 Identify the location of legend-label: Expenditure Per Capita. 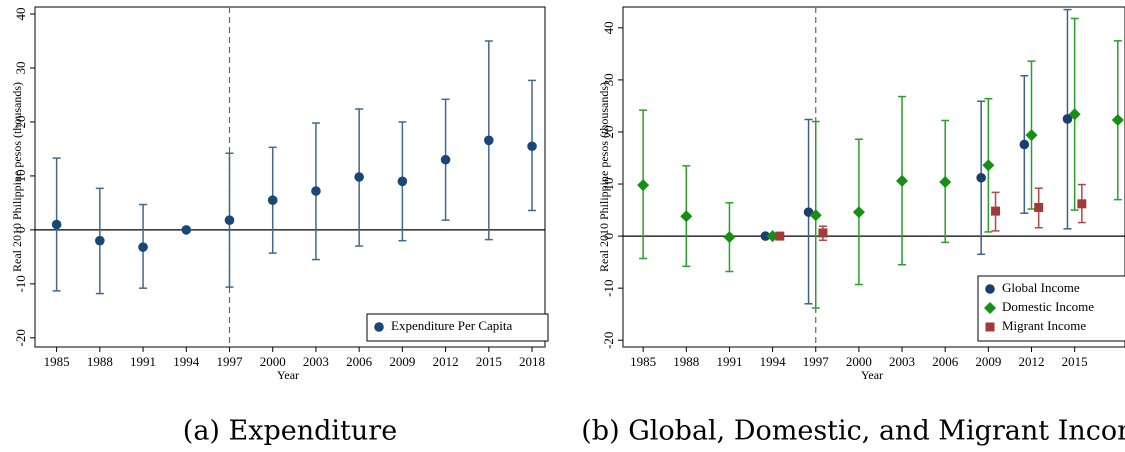
(452, 325).